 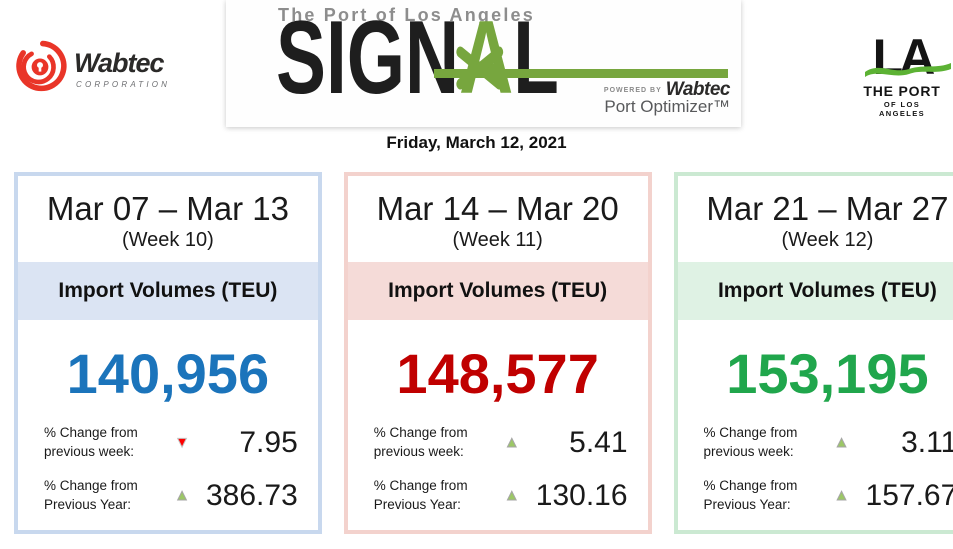 I want to click on change-row-value: 3.11, so click(x=927, y=442).